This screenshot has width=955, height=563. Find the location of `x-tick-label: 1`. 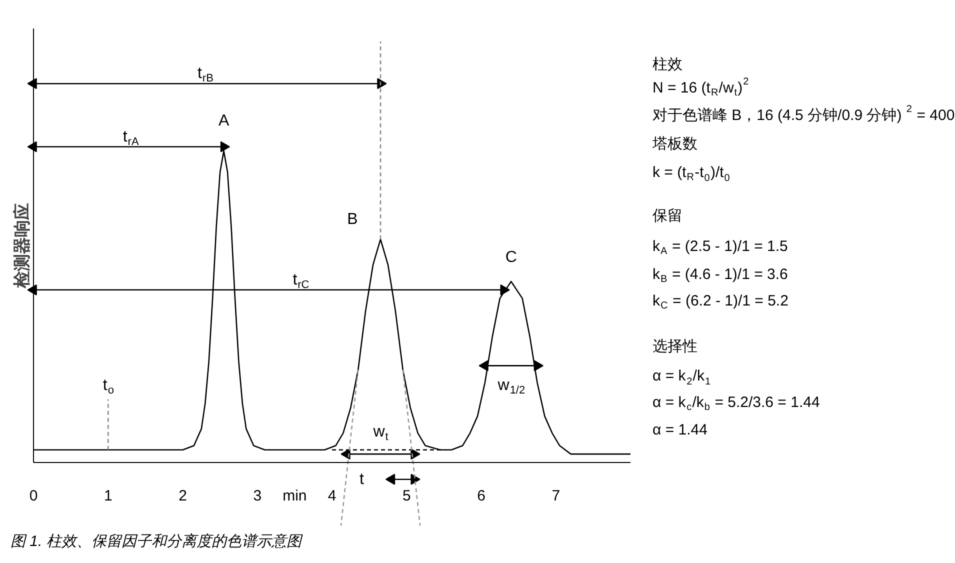

x-tick-label: 1 is located at coordinates (108, 496).